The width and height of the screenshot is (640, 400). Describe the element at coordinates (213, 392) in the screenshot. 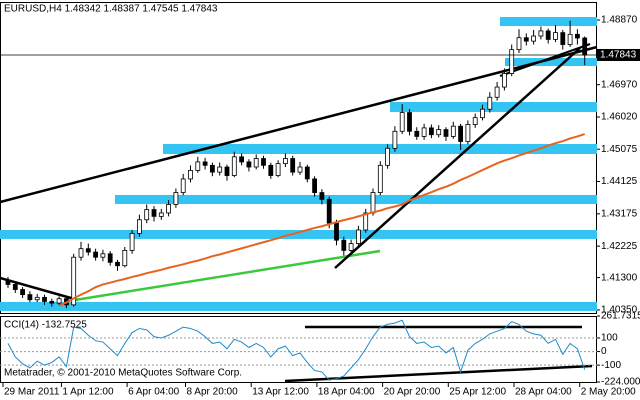

I see `x-tick-label: 8 Apr 20:00` at that location.